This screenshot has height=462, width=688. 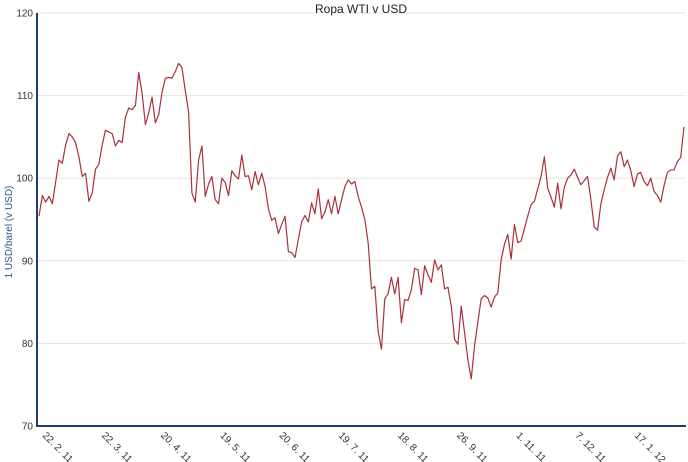 What do you see at coordinates (25, 96) in the screenshot?
I see `y-tick-label: 110` at bounding box center [25, 96].